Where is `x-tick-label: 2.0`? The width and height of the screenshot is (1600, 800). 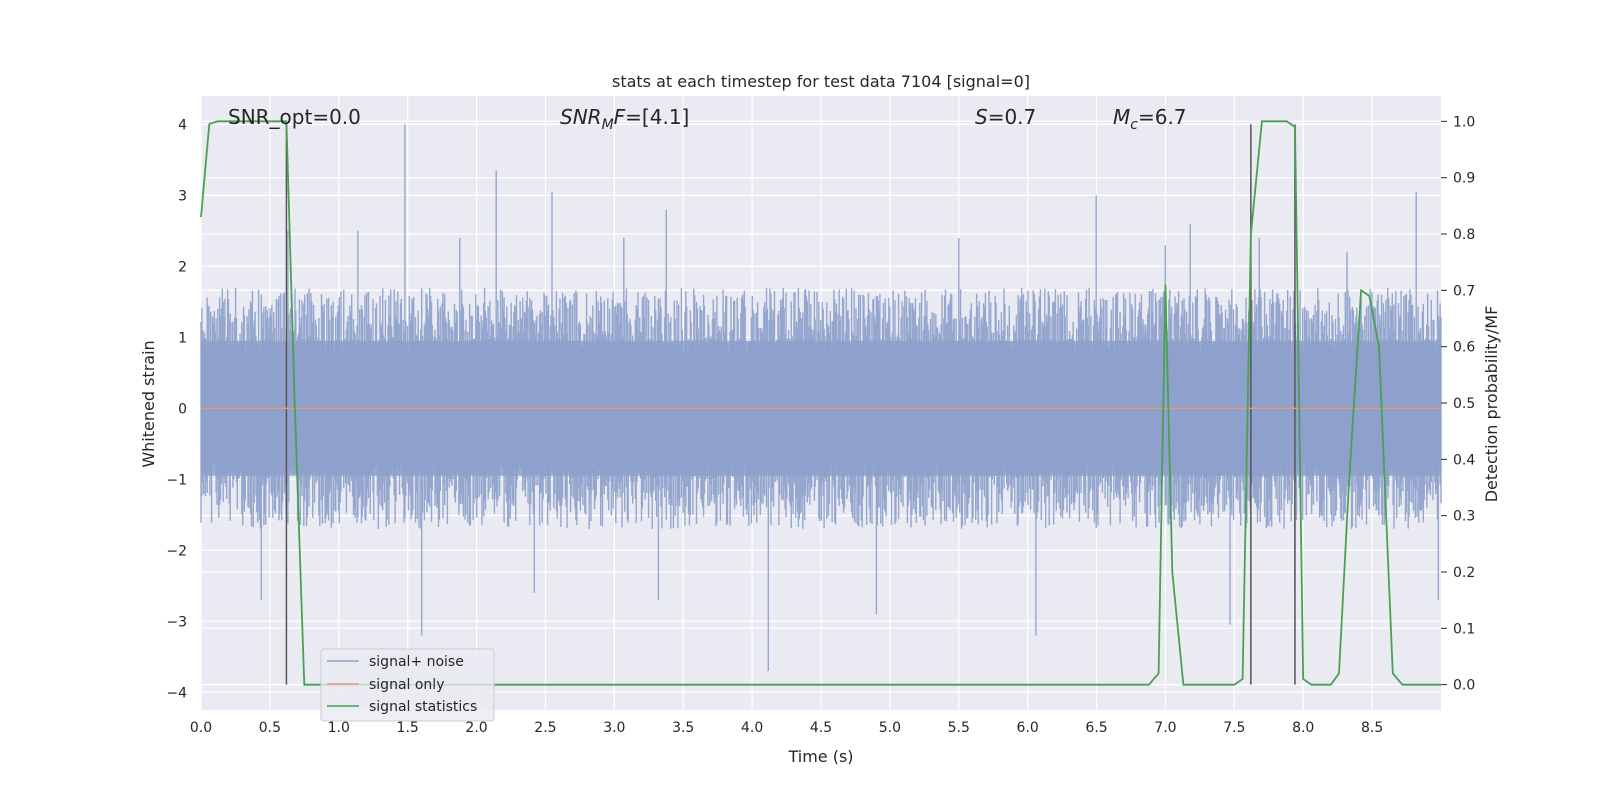
x-tick-label: 2.0 is located at coordinates (476, 728).